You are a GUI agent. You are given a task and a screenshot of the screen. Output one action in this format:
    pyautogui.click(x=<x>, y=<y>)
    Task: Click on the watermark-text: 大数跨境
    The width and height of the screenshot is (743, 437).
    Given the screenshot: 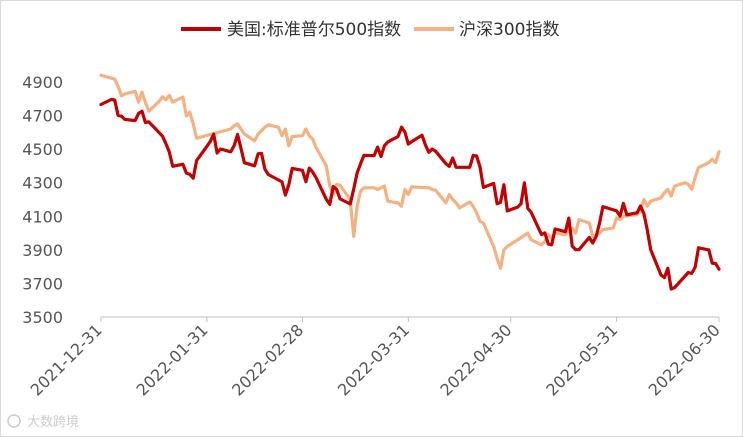 What is the action you would take?
    pyautogui.click(x=53, y=422)
    